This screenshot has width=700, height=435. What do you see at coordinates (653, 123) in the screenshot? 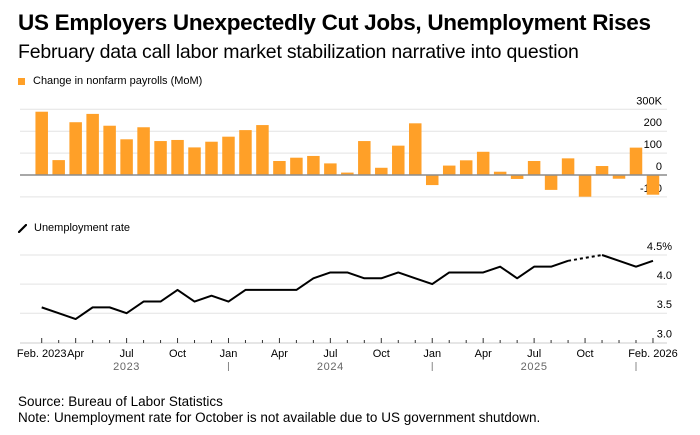
I see `bar-y-tick-label: 200` at bounding box center [653, 123].